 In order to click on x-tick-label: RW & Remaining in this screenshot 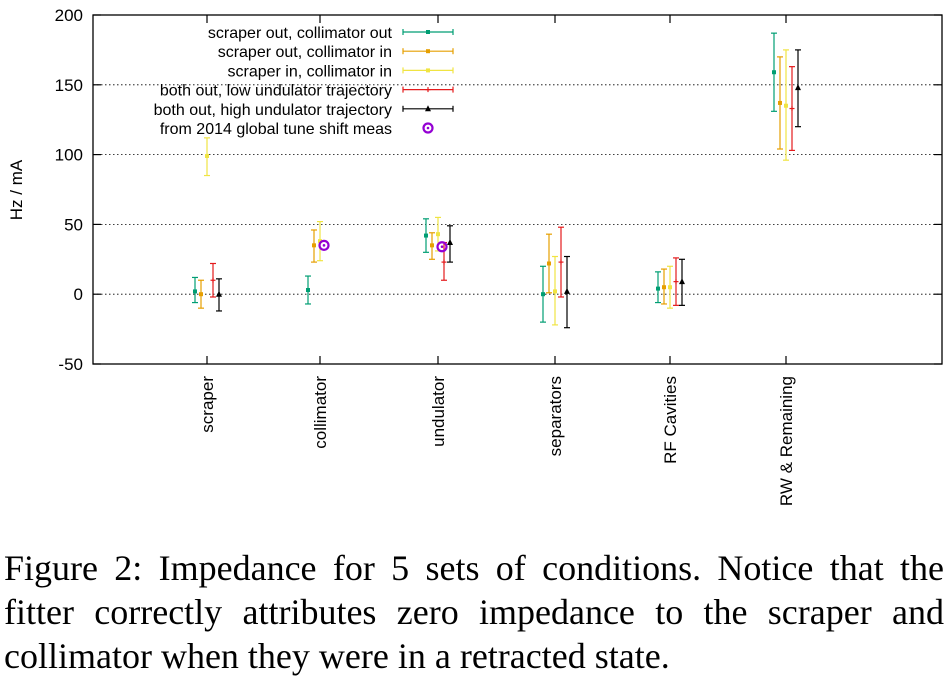, I will do `click(786, 441)`.